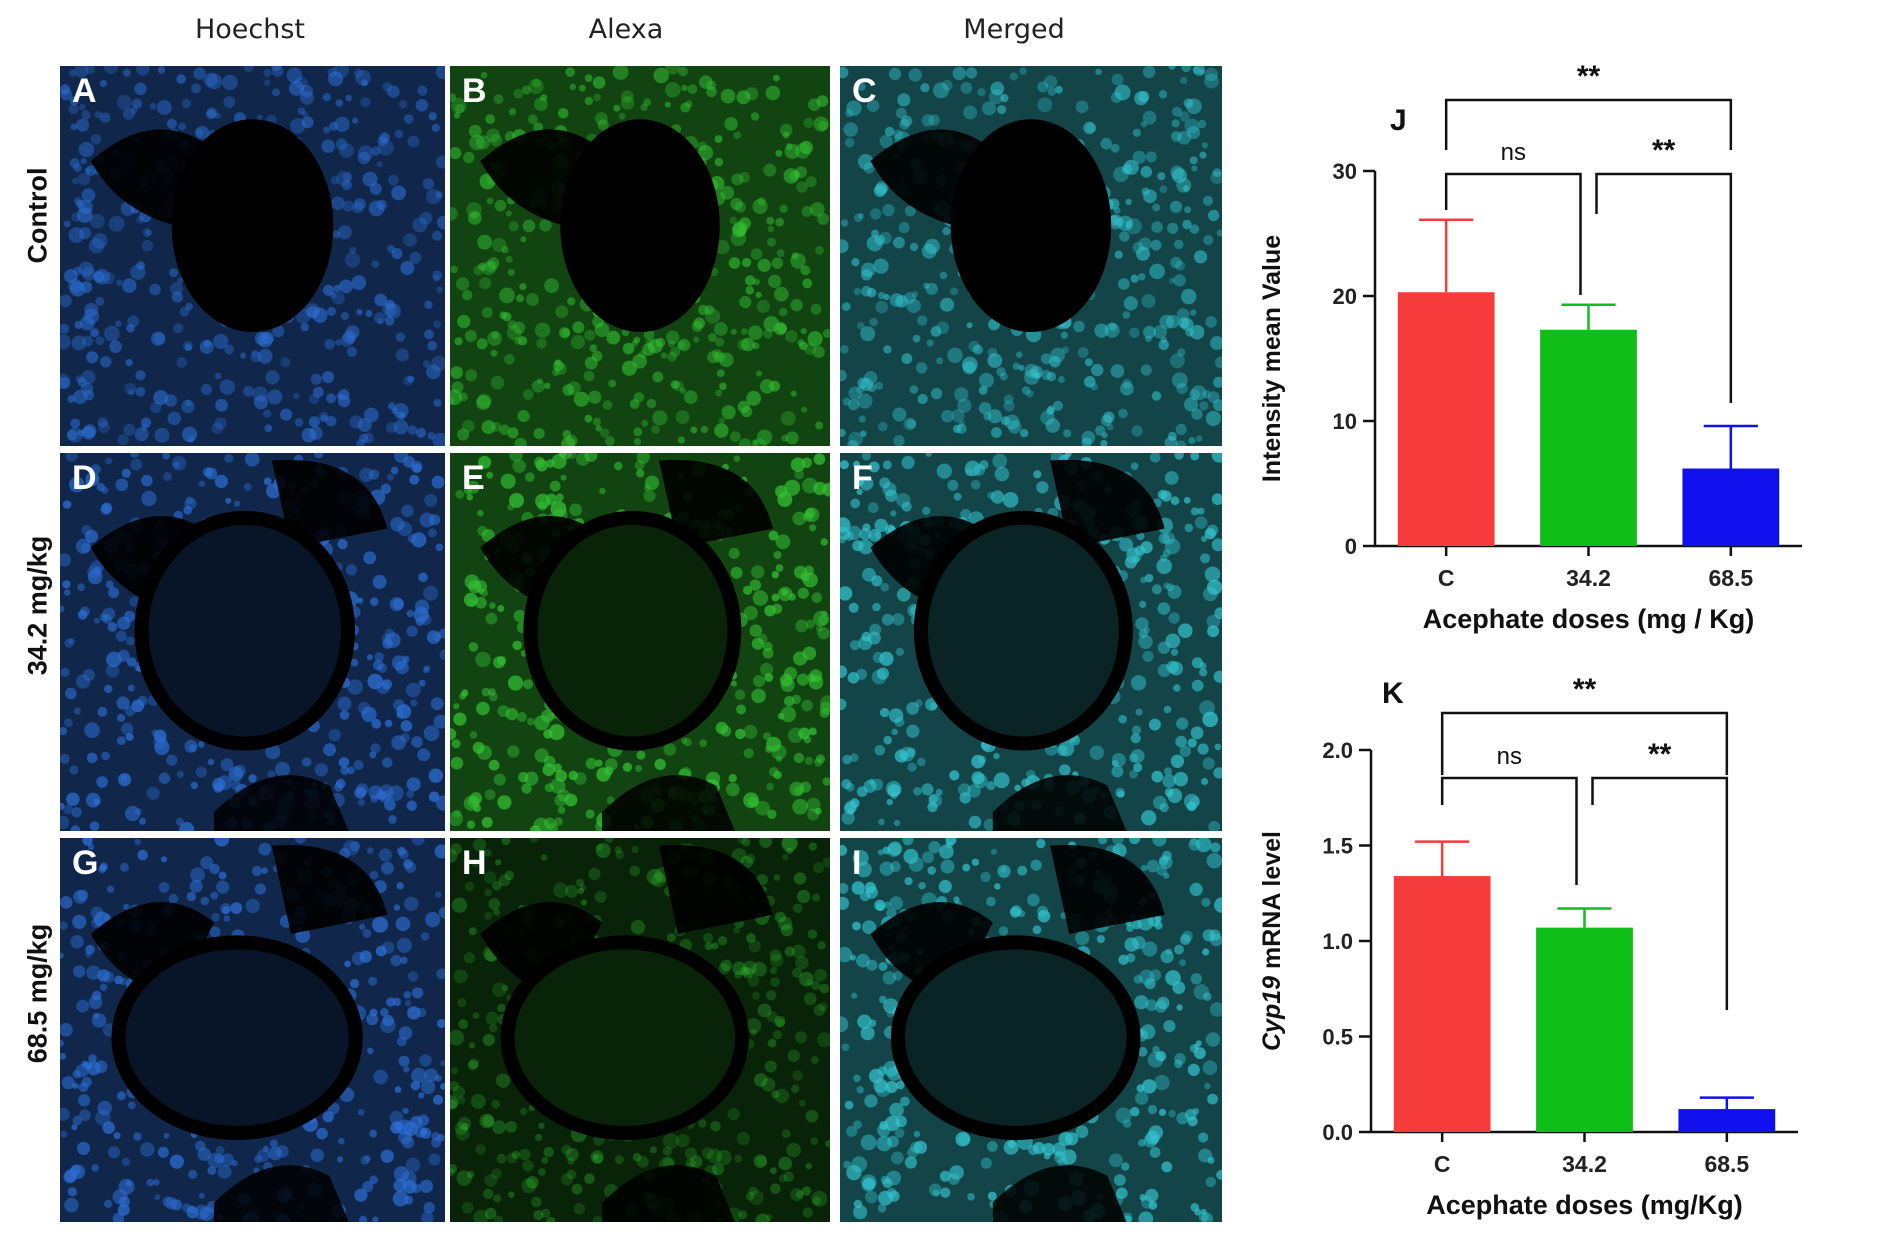  What do you see at coordinates (1345, 296) in the screenshot?
I see `y-tick-label: 20` at bounding box center [1345, 296].